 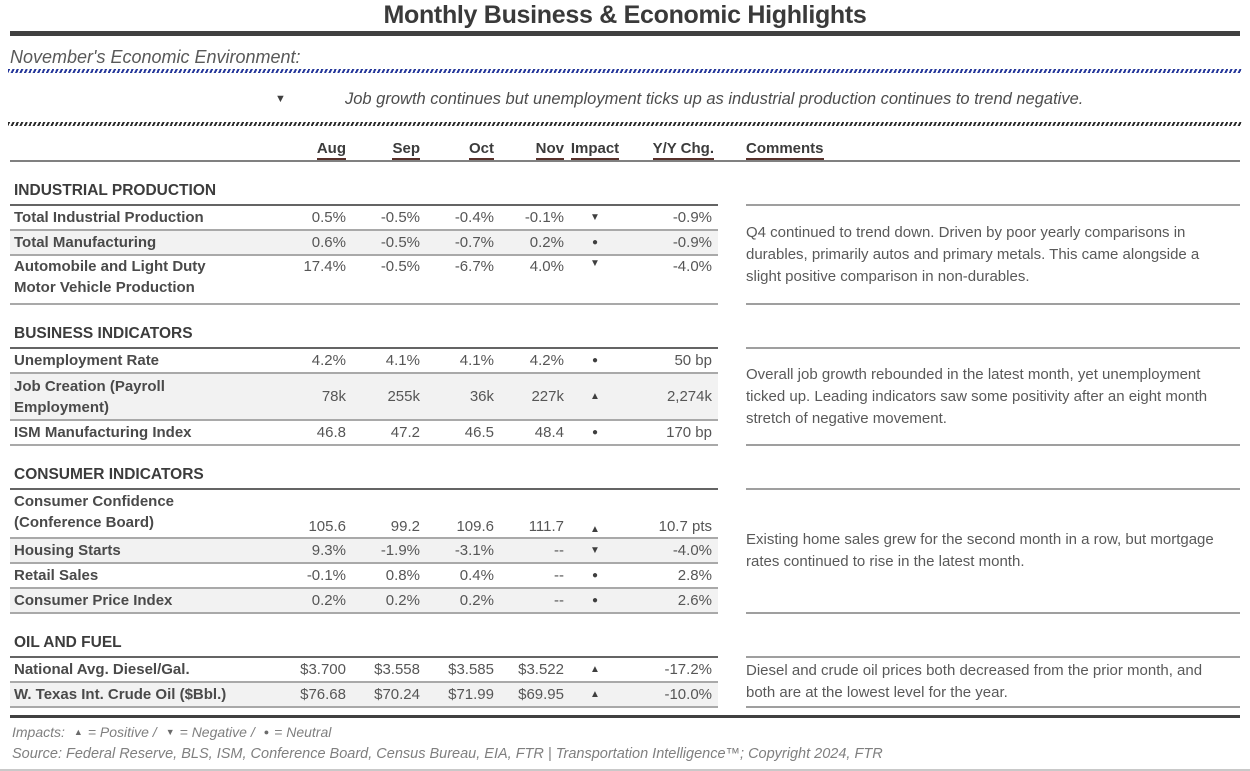 What do you see at coordinates (145, 514) in the screenshot?
I see `row-label: Consumer Confidence (Conference Board)` at bounding box center [145, 514].